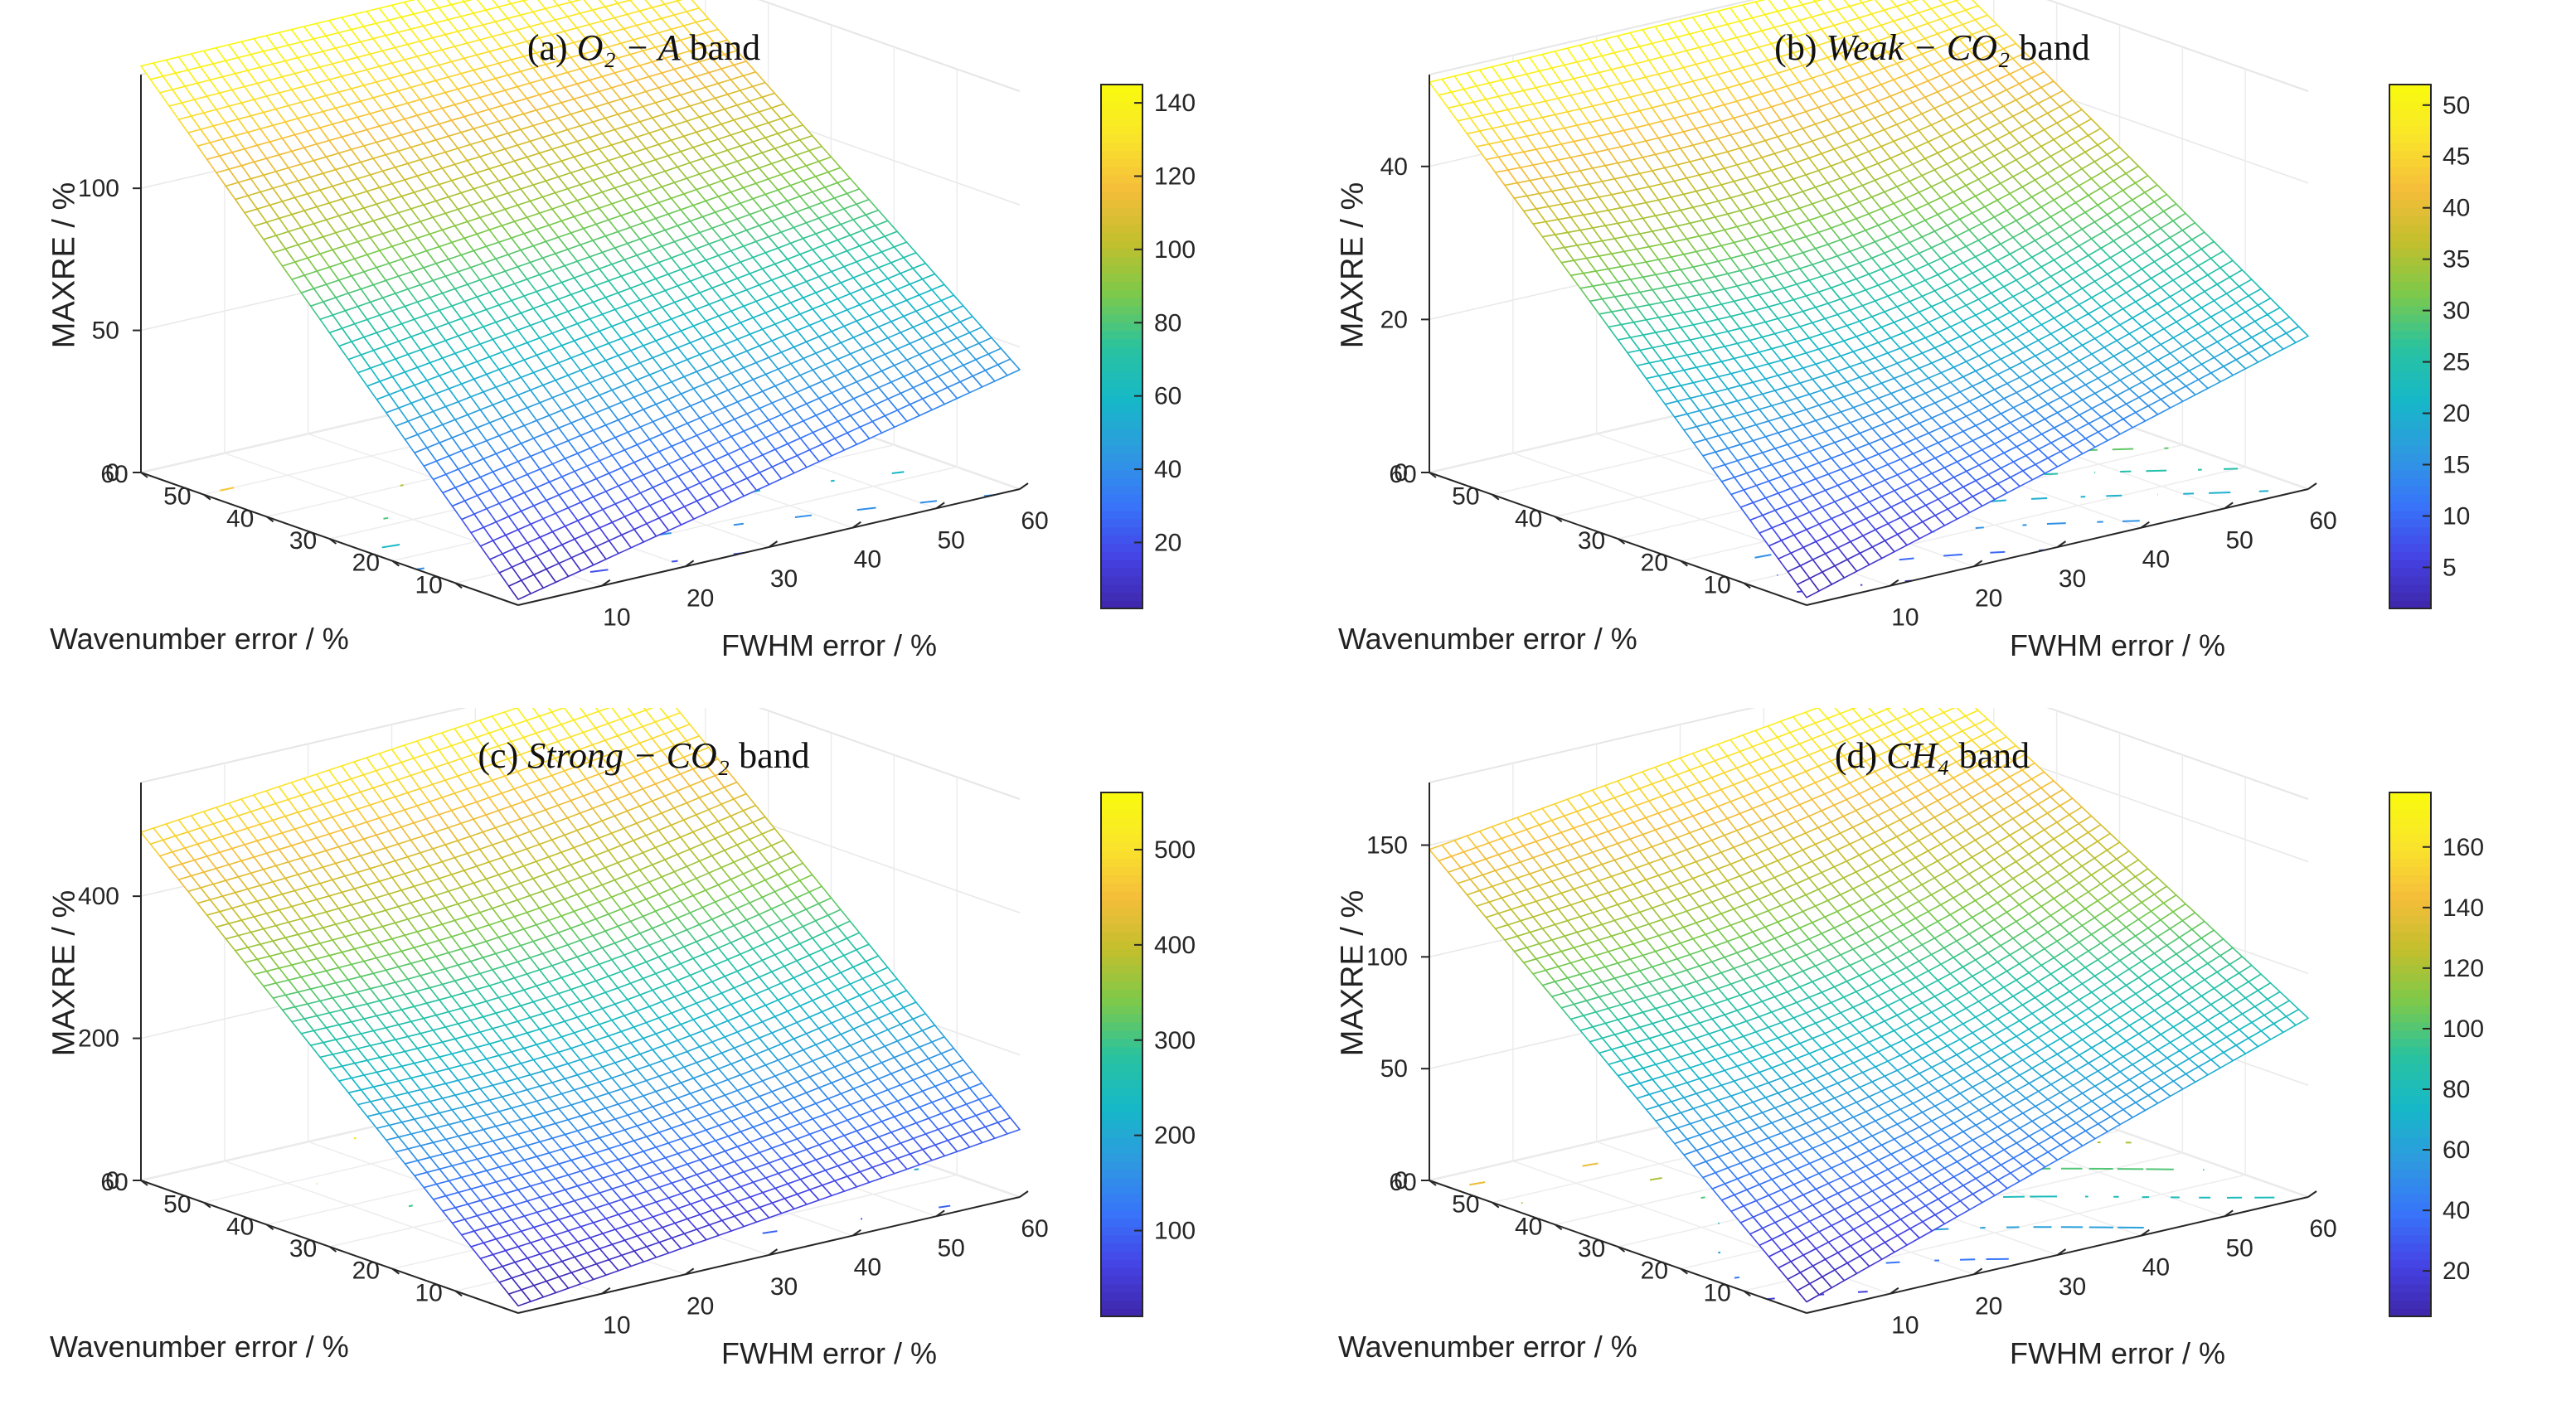  What do you see at coordinates (1034, 521) in the screenshot?
I see `fwhm-tick-label: 60` at bounding box center [1034, 521].